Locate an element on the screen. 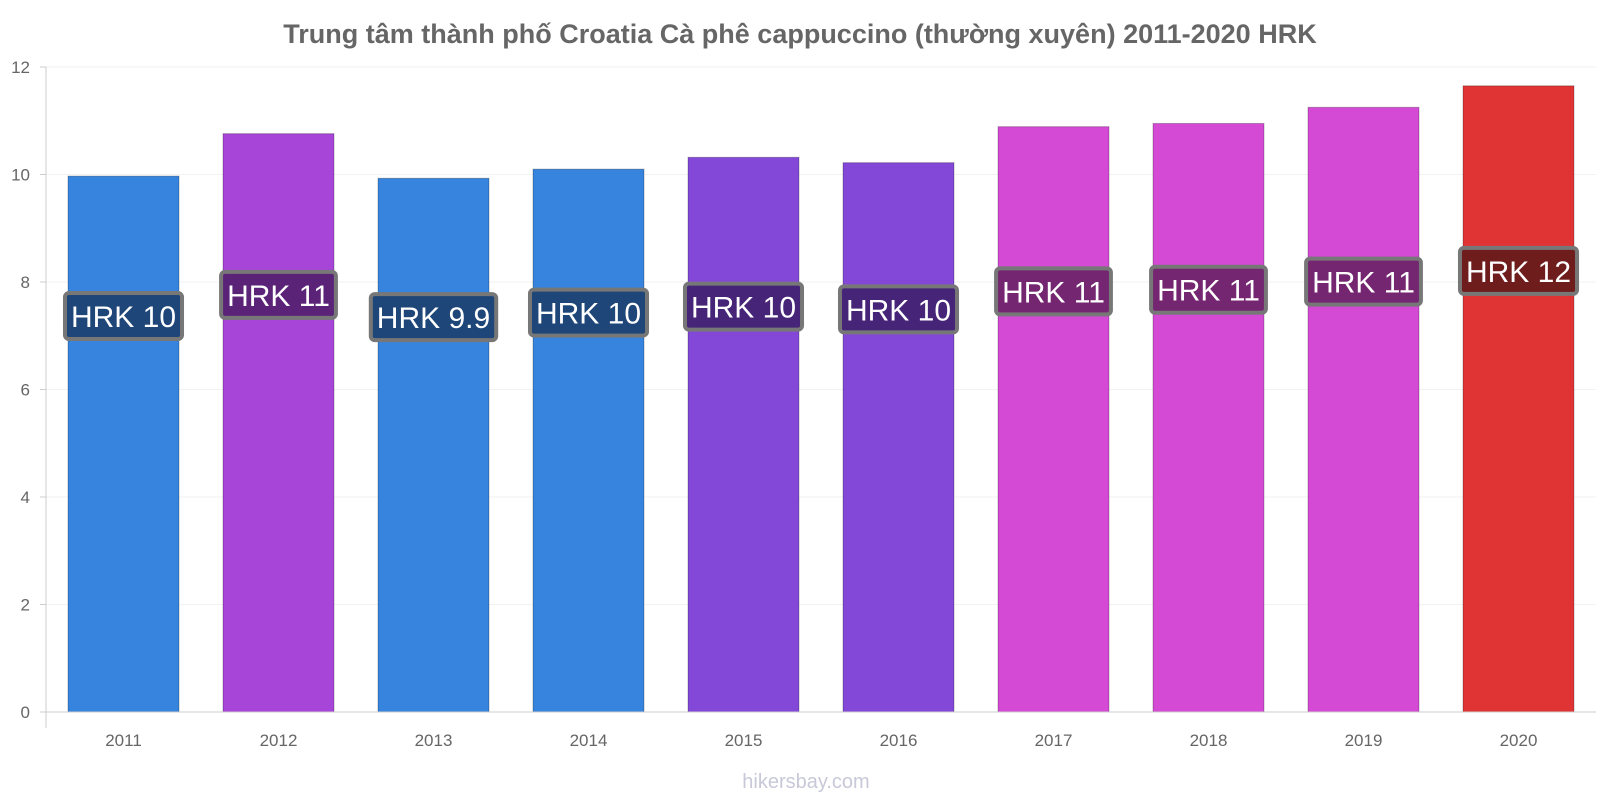 The image size is (1600, 800). bar-2020 is located at coordinates (1518, 399).